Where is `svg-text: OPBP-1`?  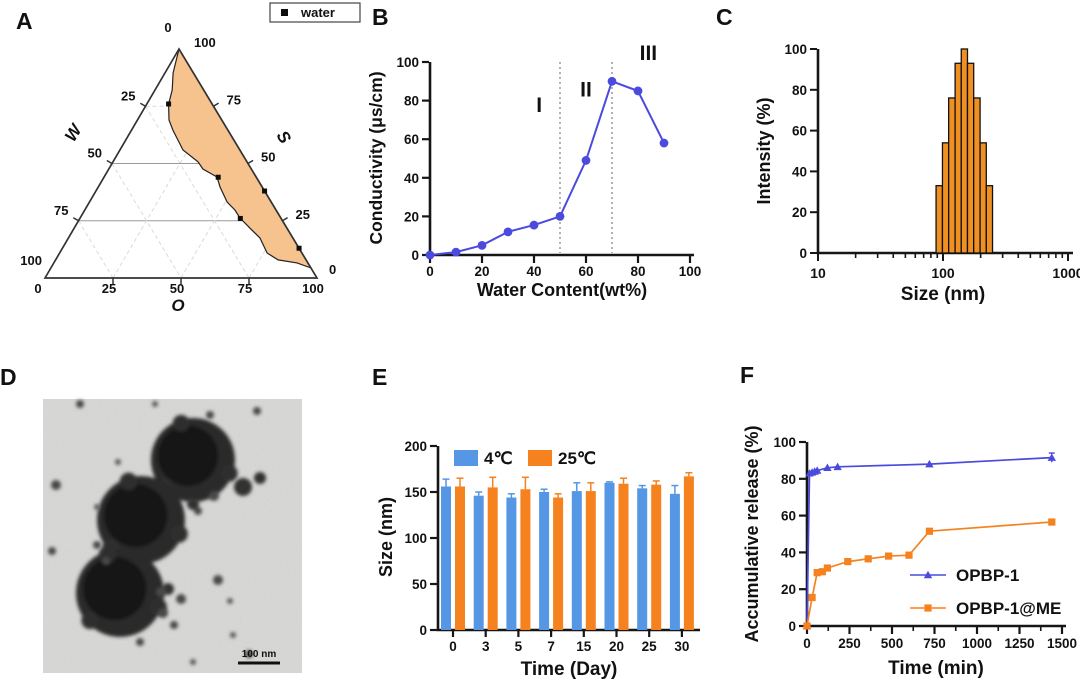 svg-text: OPBP-1 is located at coordinates (987, 575).